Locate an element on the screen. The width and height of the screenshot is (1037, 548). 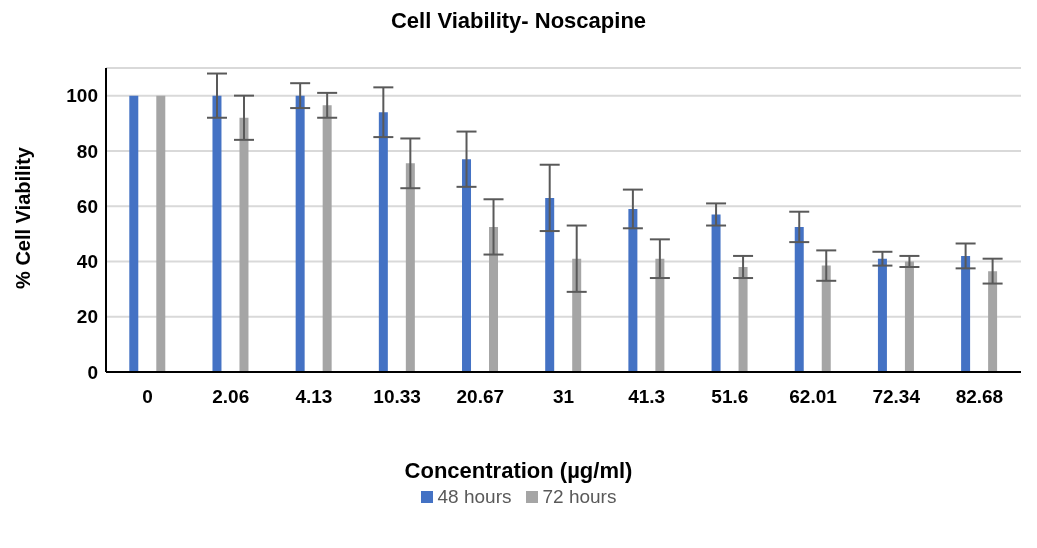
x-tick-label: 10.33 is located at coordinates (397, 397).